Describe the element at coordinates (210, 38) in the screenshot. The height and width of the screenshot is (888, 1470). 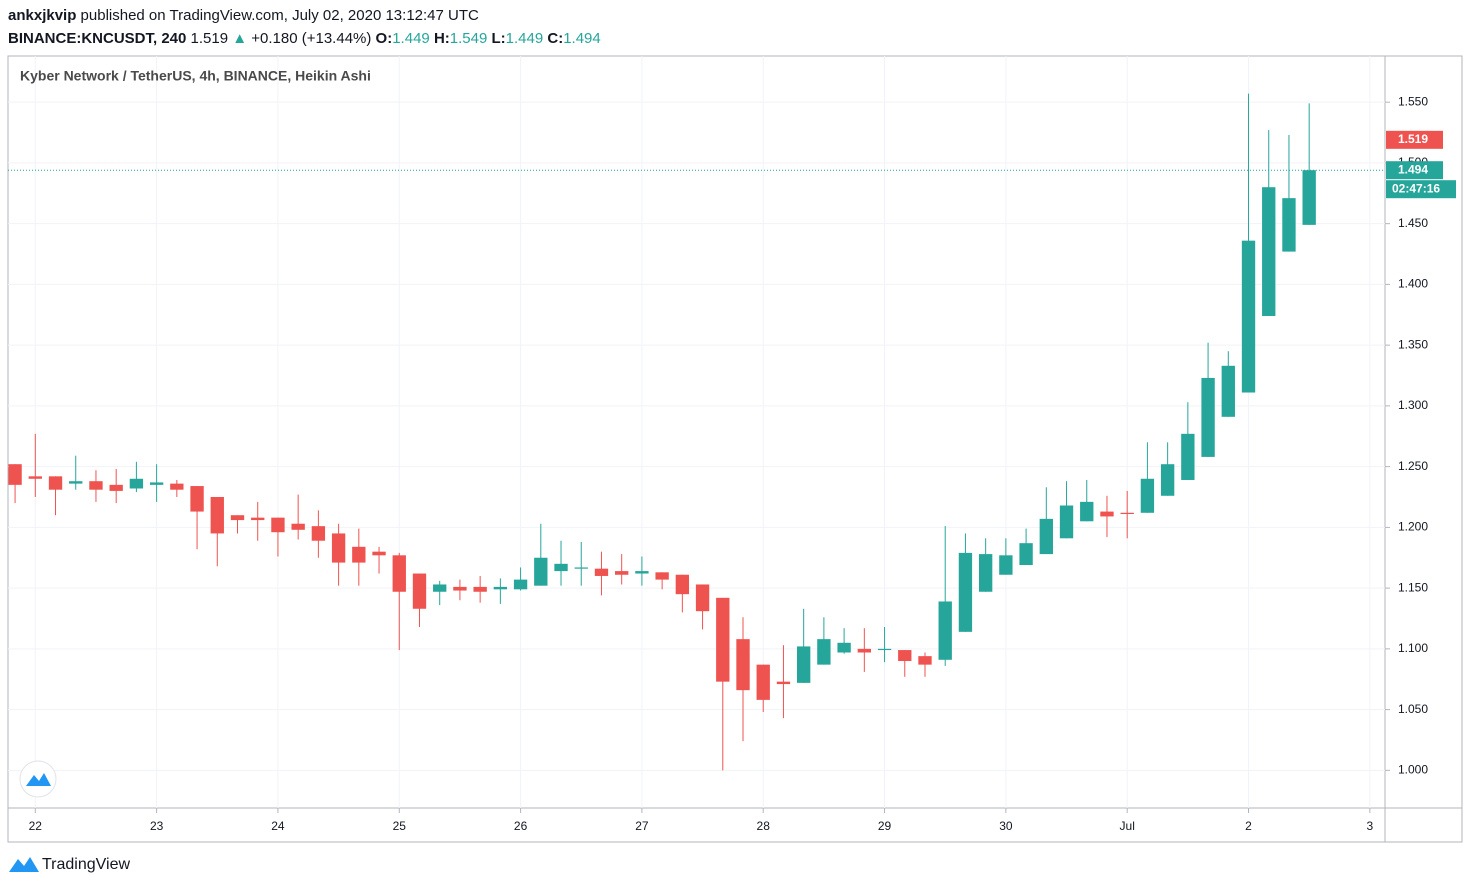
I see `last: 1.519` at that location.